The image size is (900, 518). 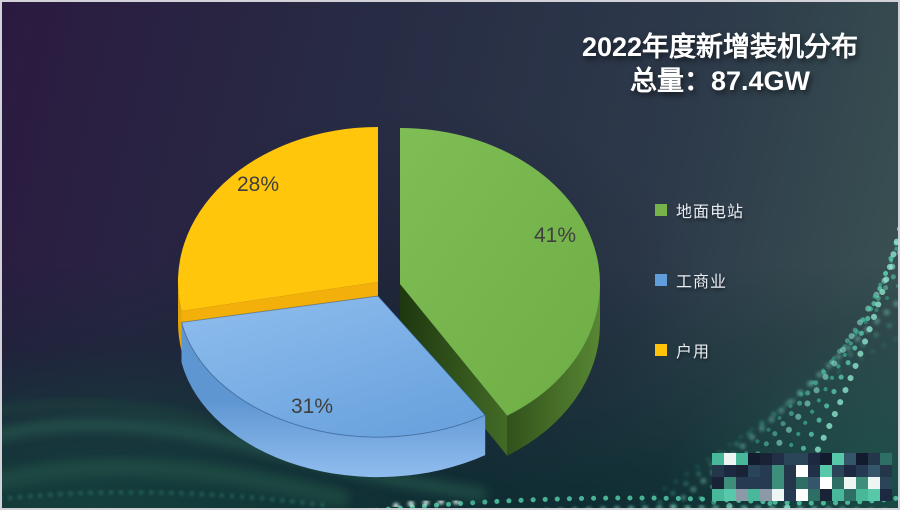 What do you see at coordinates (258, 184) in the screenshot?
I see `pie-label-residential: 28%` at bounding box center [258, 184].